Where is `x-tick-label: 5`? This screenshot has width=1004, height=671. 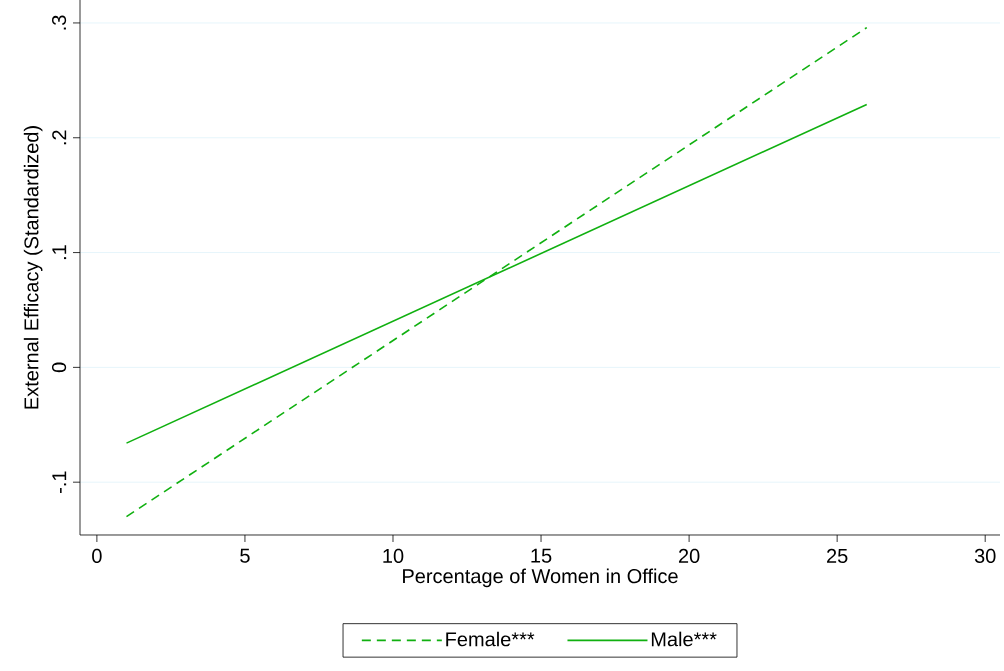
x-tick-label: 5 is located at coordinates (245, 555).